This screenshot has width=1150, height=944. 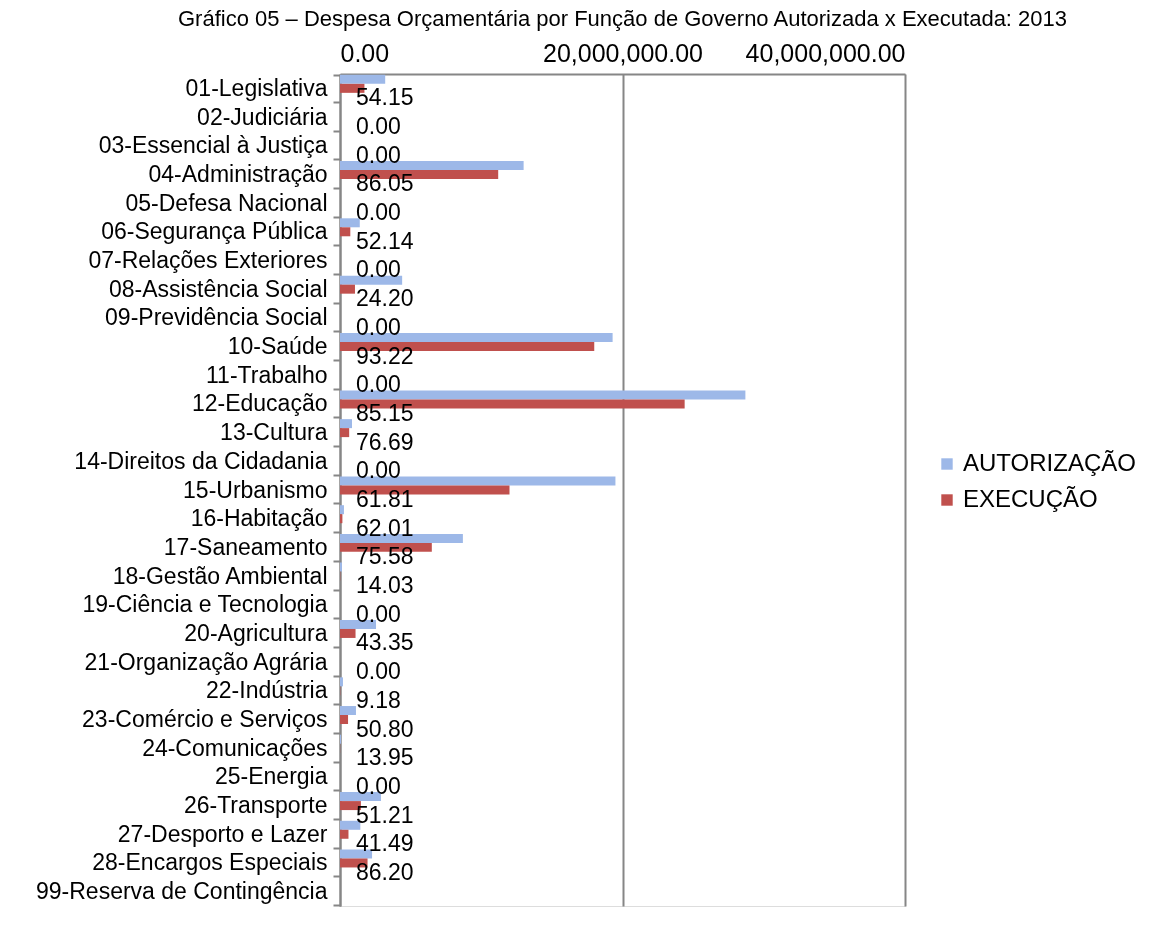 What do you see at coordinates (385, 757) in the screenshot?
I see `data-label: 13.95` at bounding box center [385, 757].